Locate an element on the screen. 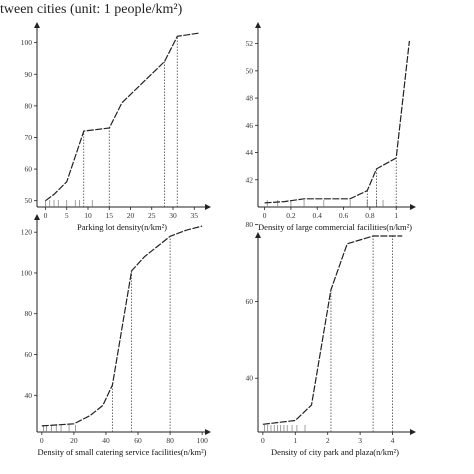  figure-title: tween cities (unit: 1 people/km²) is located at coordinates (91, 9).